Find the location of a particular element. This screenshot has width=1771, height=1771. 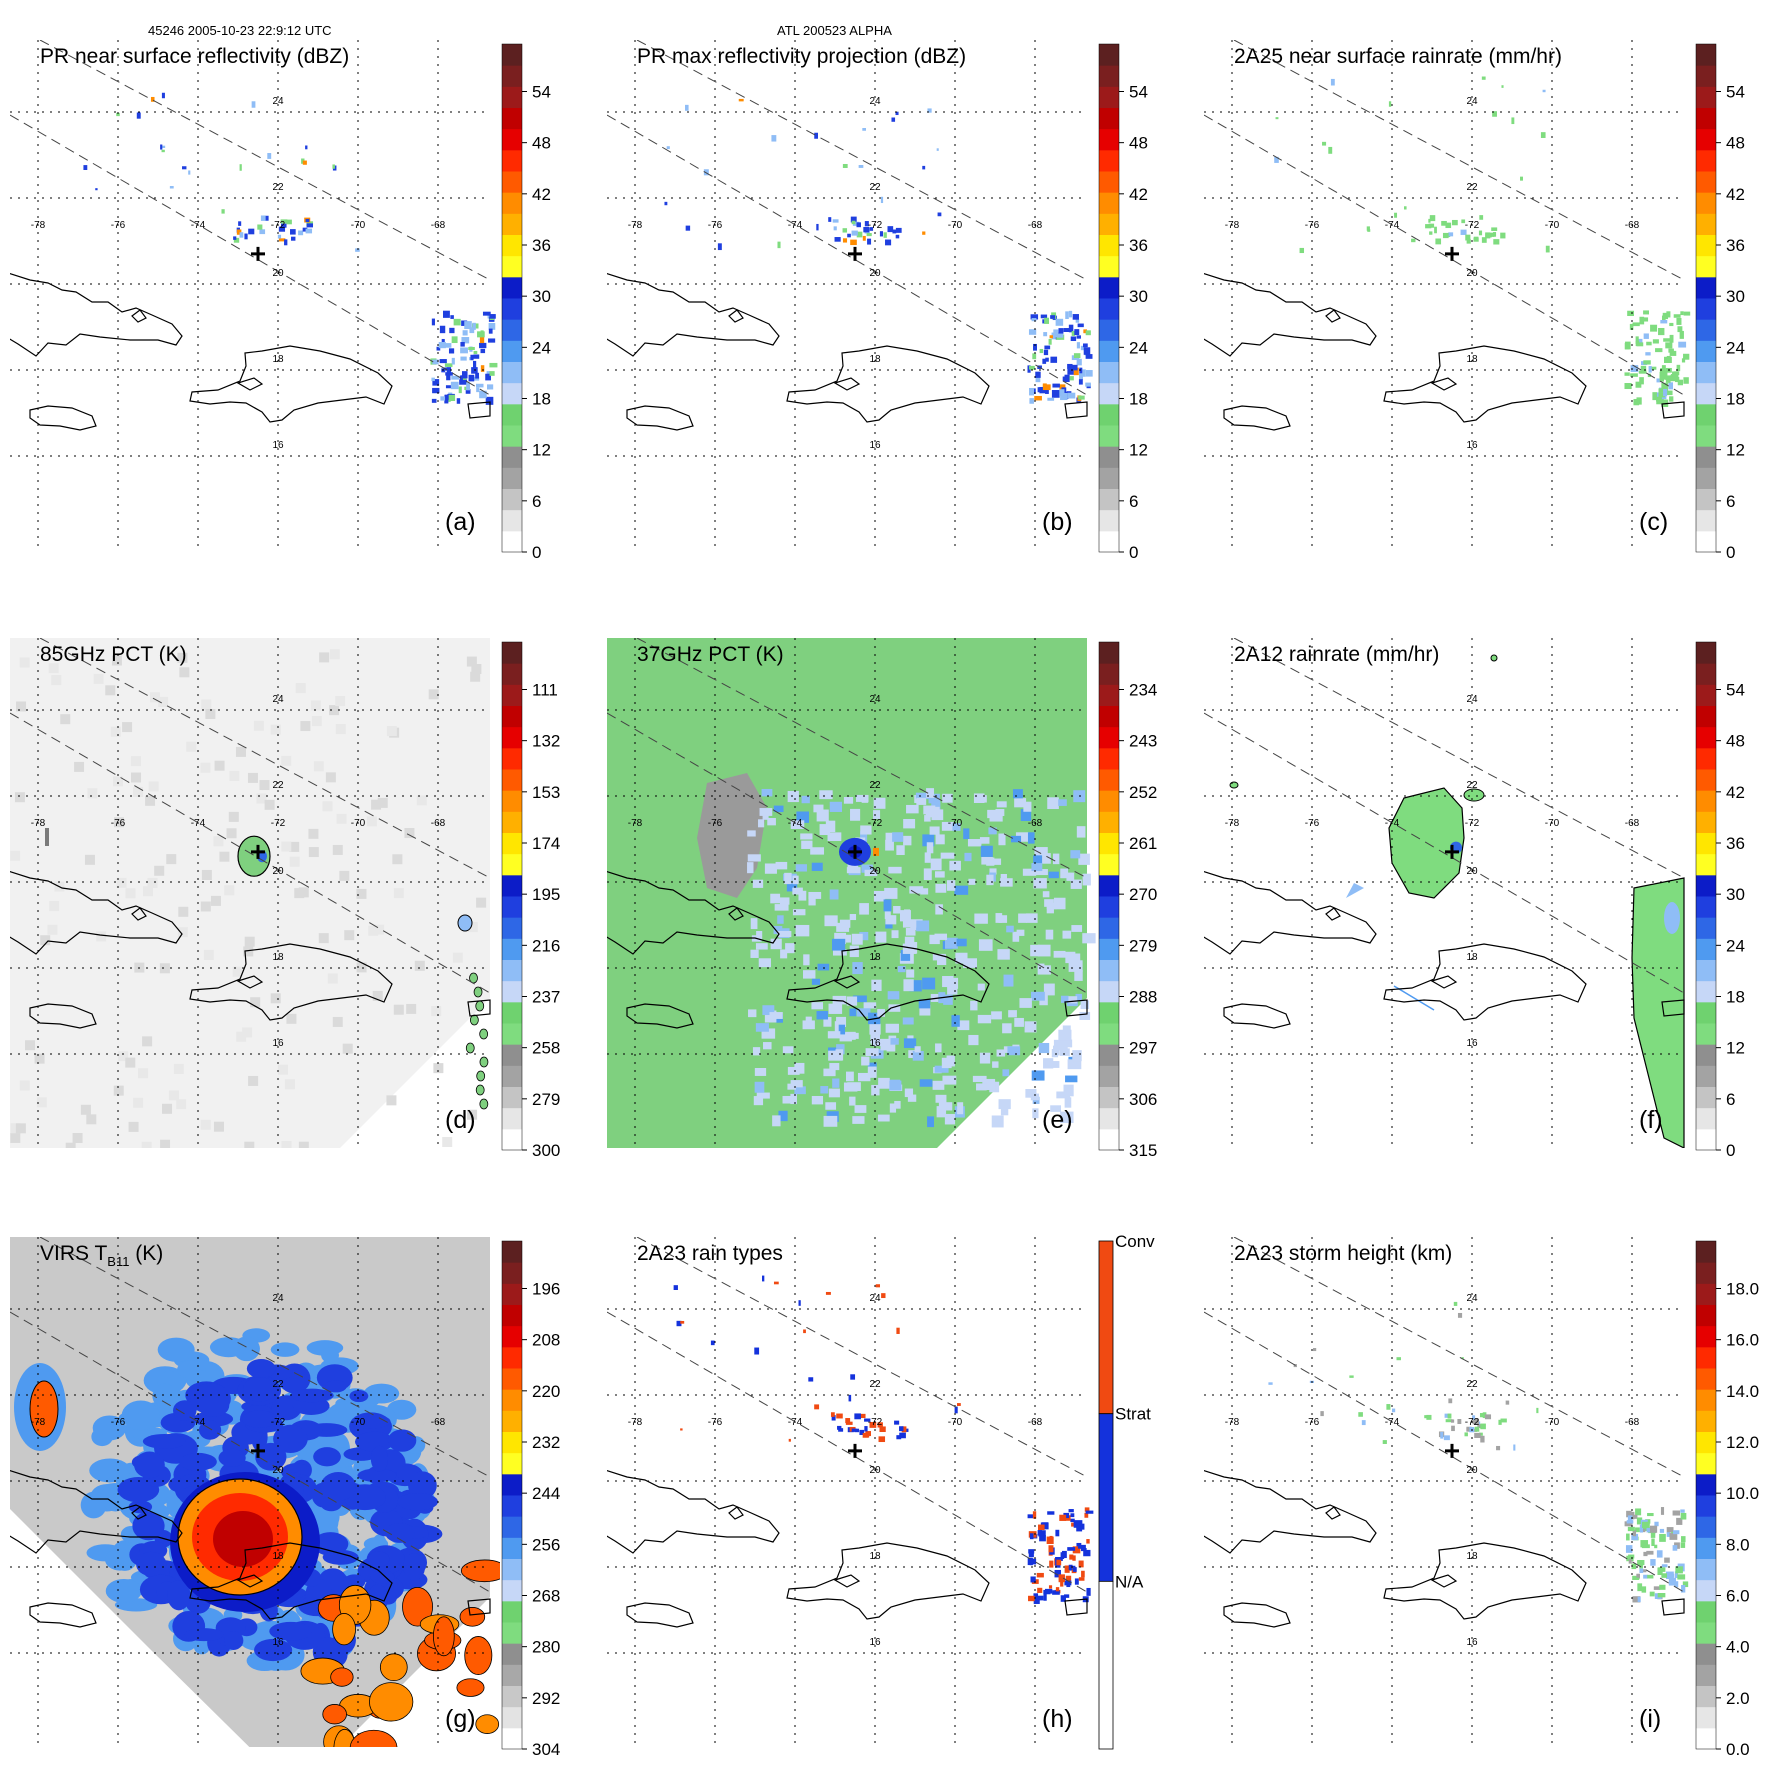

lon-label: -74 is located at coordinates (198, 1422).